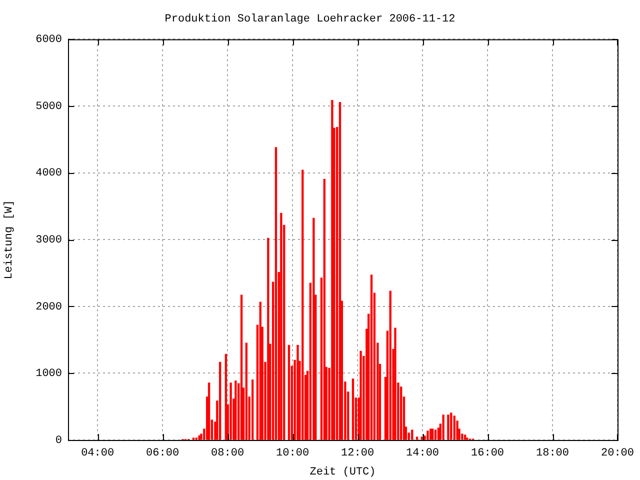 The image size is (640, 480). What do you see at coordinates (310, 20) in the screenshot?
I see `chart-title: Produktion Solaranlage Loehracker 2006-11-12` at bounding box center [310, 20].